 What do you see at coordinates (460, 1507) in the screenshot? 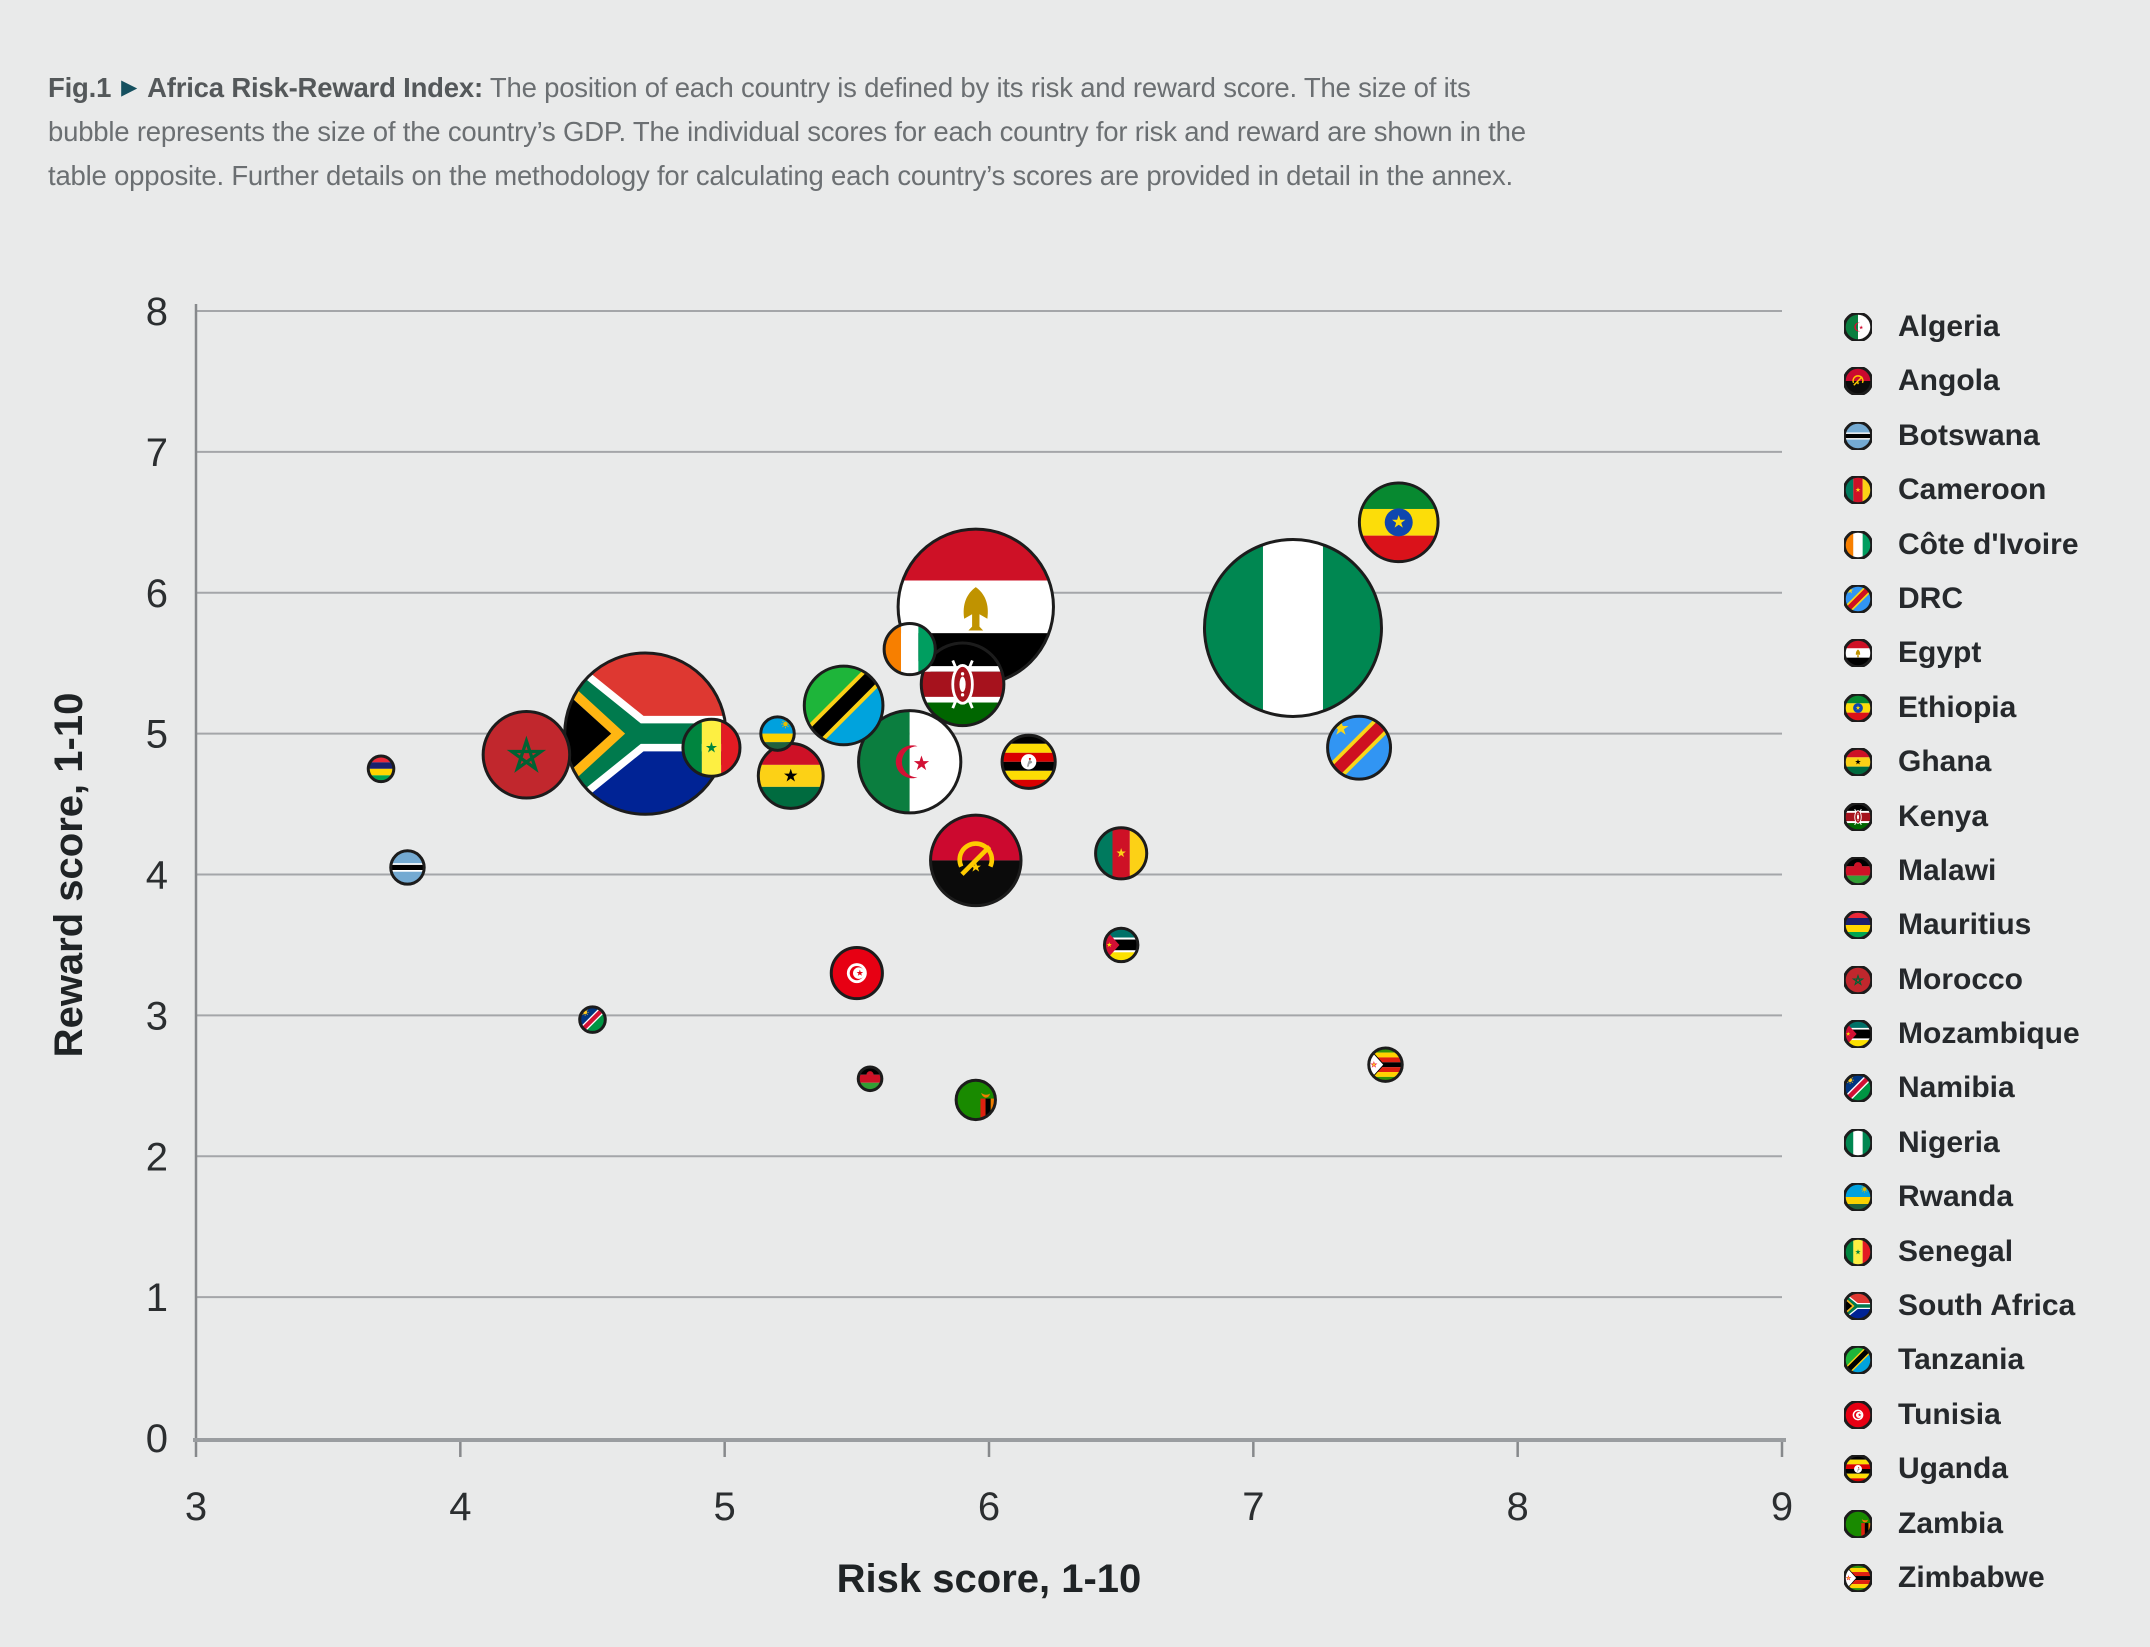
I see `x-tick-label-4: 4` at bounding box center [460, 1507].